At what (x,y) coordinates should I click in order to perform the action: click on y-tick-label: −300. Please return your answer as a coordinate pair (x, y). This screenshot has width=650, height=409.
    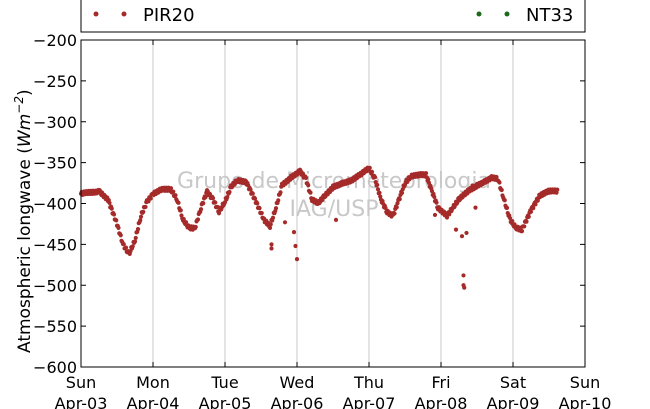
    Looking at the image, I should click on (55, 122).